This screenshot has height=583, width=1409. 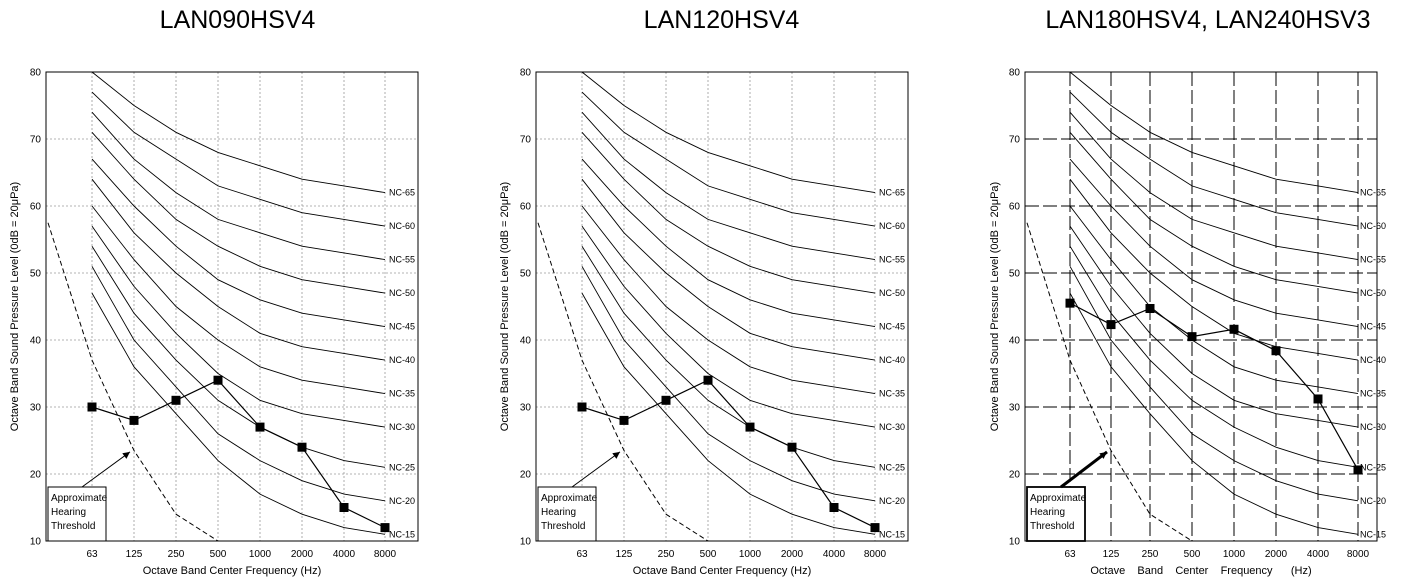 What do you see at coordinates (526, 274) in the screenshot?
I see `y-tick-label: 50` at bounding box center [526, 274].